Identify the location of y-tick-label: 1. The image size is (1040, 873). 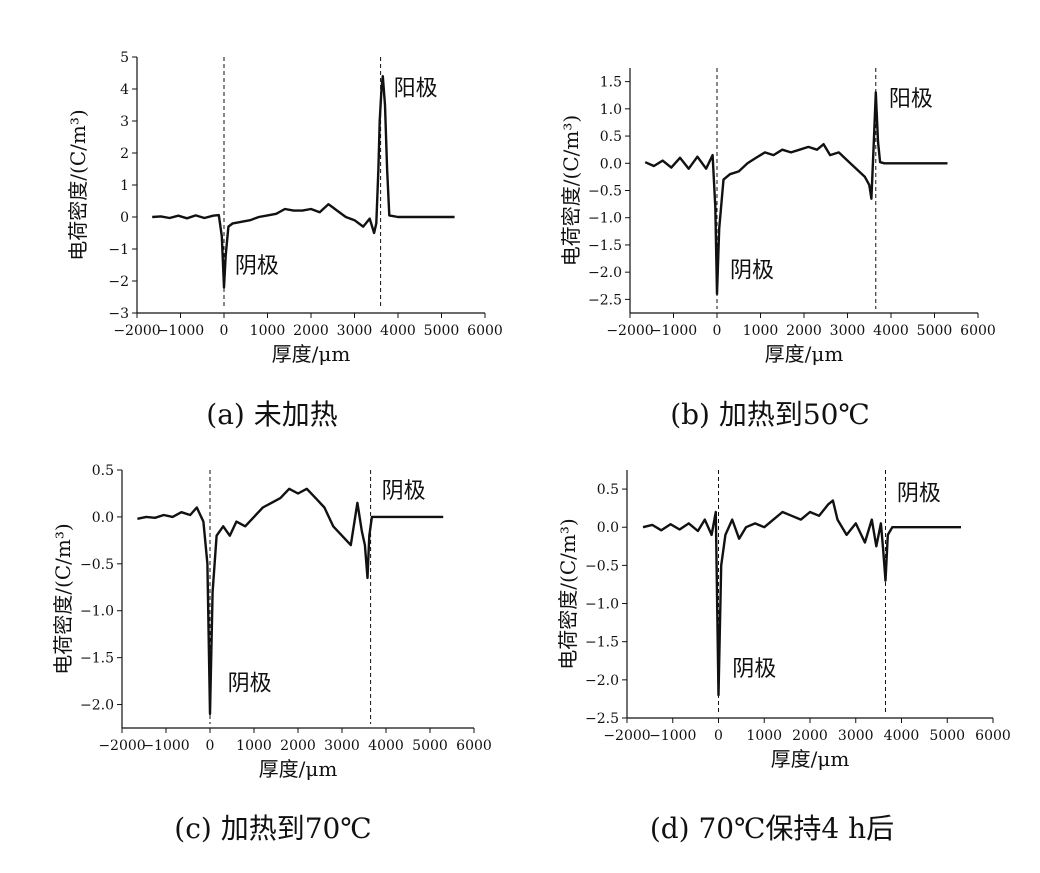
(124, 186).